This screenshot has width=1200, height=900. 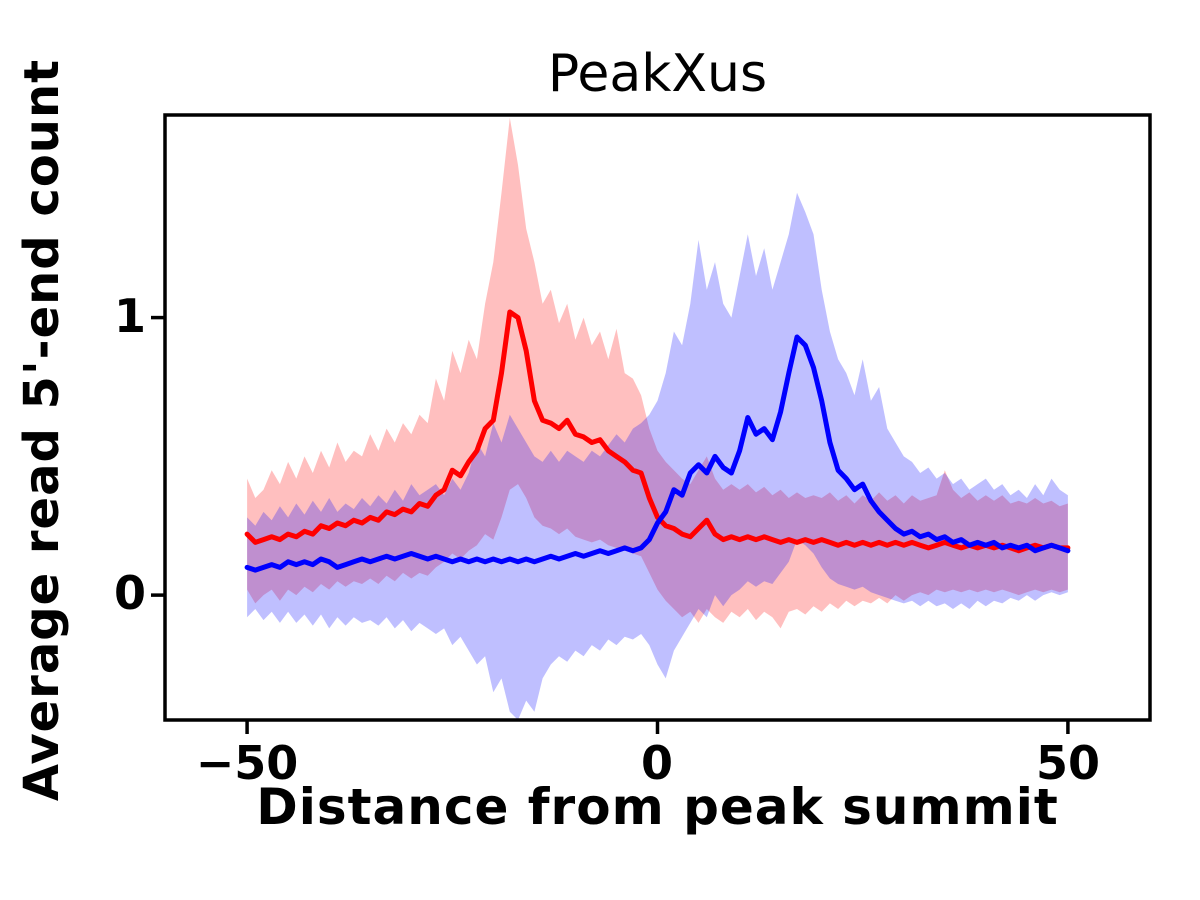 What do you see at coordinates (129, 592) in the screenshot?
I see `y-tick-label-0: 0` at bounding box center [129, 592].